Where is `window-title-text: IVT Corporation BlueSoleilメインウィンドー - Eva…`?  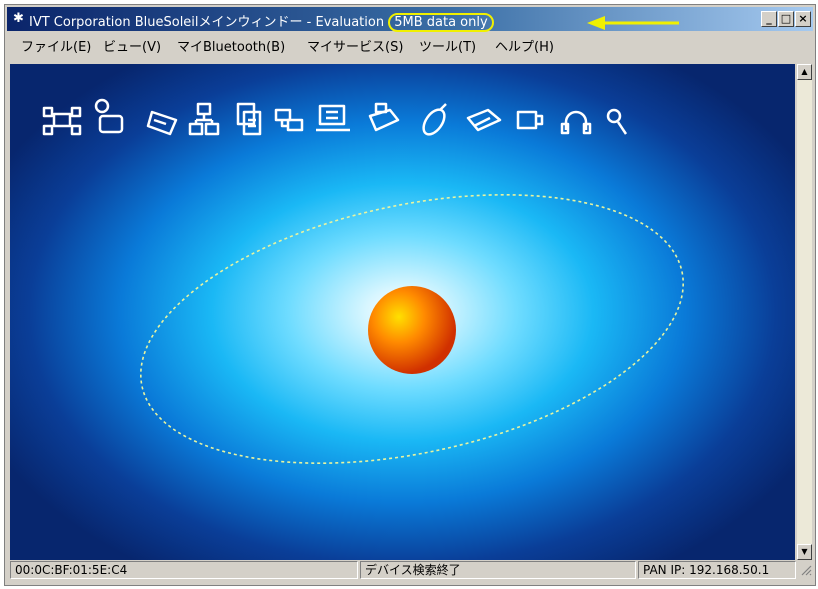 window-title-text: IVT Corporation BlueSoleilメインウィンドー - Eva… is located at coordinates (207, 22).